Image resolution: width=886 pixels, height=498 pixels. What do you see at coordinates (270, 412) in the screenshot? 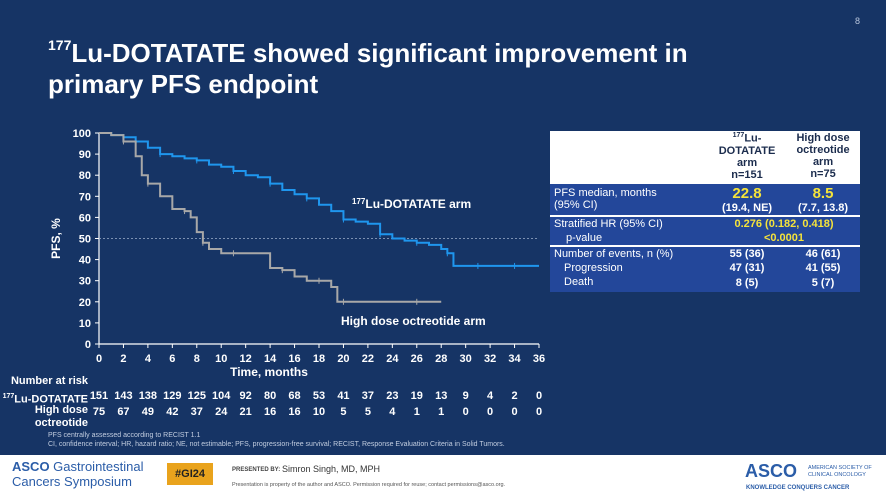
I see `risk-num-octreotide: 16` at bounding box center [270, 412].